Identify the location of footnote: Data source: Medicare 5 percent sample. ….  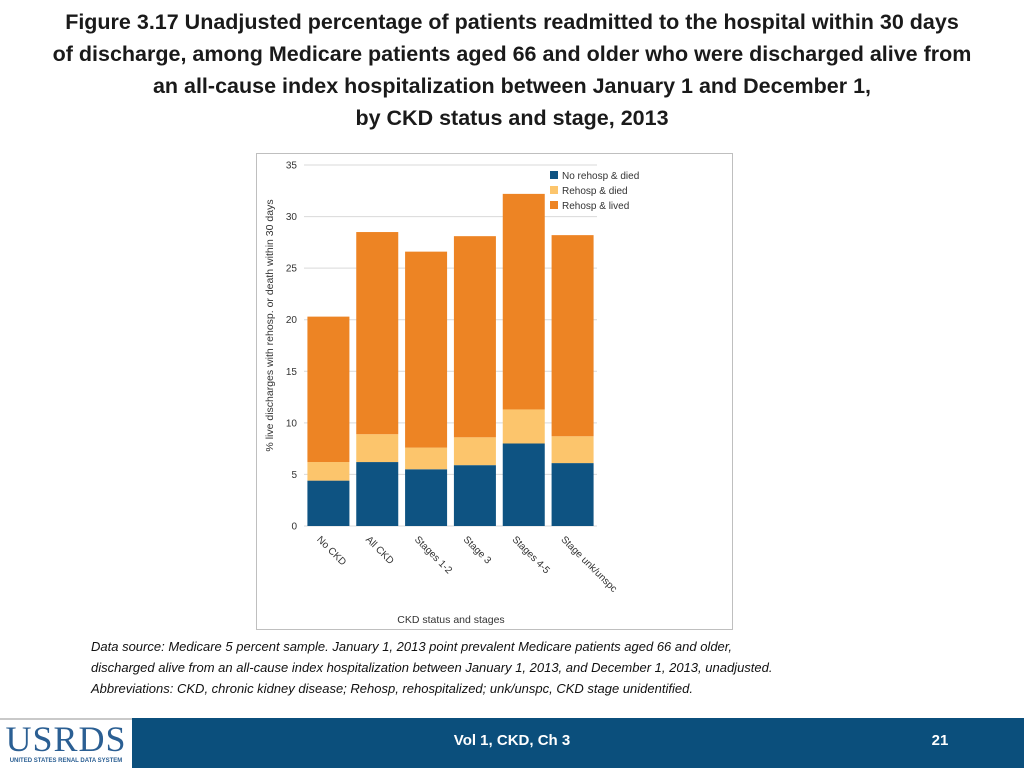
(531, 667).